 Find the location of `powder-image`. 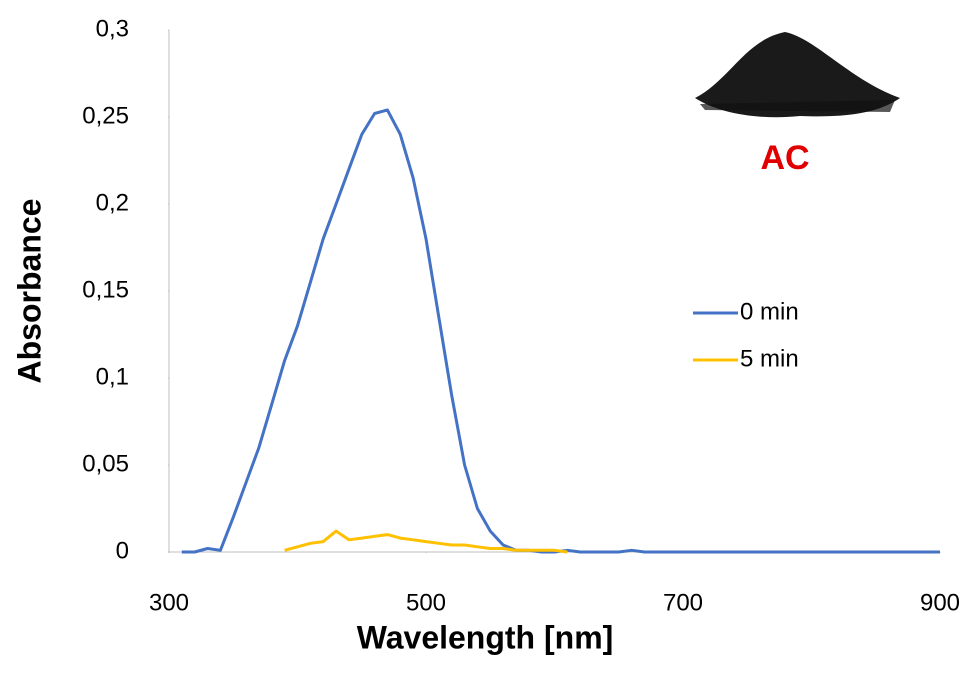

powder-image is located at coordinates (797, 75).